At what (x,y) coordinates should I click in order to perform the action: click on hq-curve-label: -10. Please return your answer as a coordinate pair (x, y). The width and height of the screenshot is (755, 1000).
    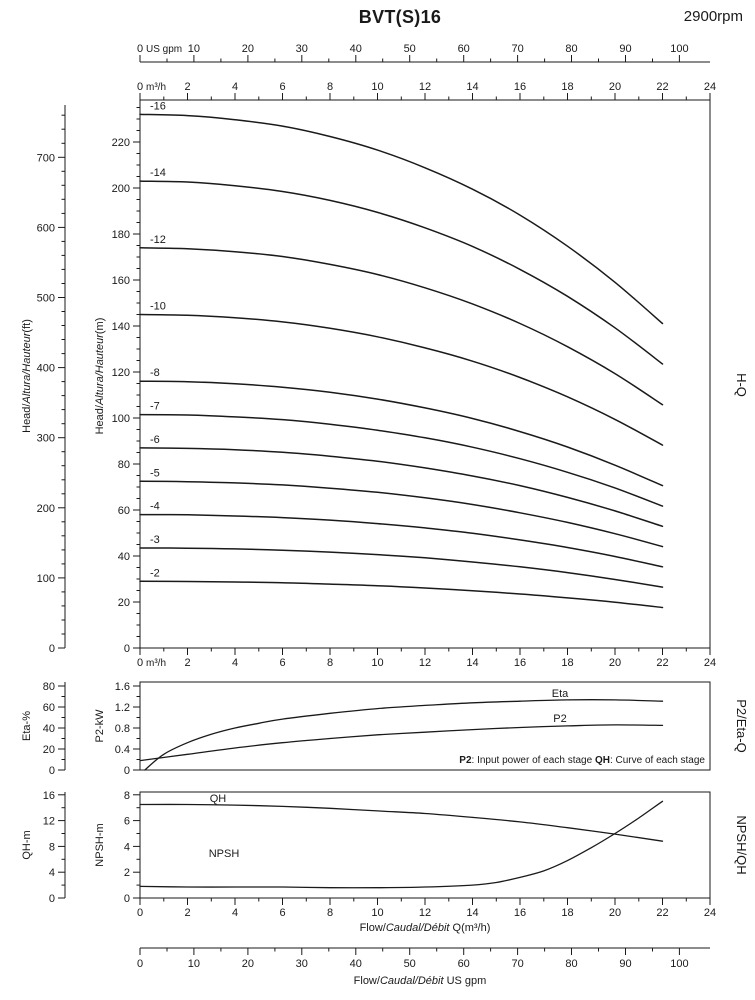
    Looking at the image, I should click on (158, 307).